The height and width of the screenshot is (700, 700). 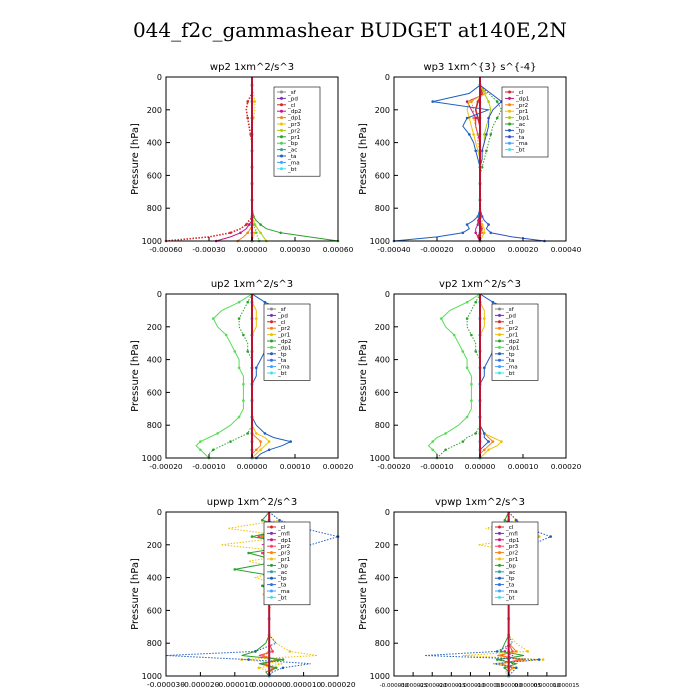 I want to click on x-tick-label: 0.000020, so click(x=338, y=684).